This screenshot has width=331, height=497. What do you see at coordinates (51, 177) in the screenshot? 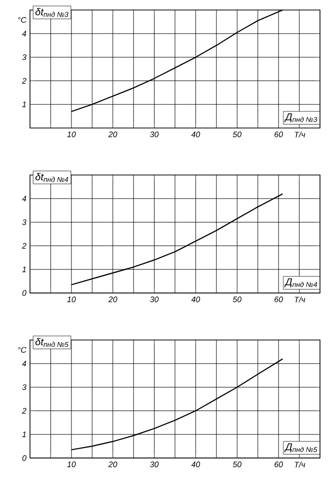
I see `chart-title: δt$_{пнд №4}$` at bounding box center [51, 177].